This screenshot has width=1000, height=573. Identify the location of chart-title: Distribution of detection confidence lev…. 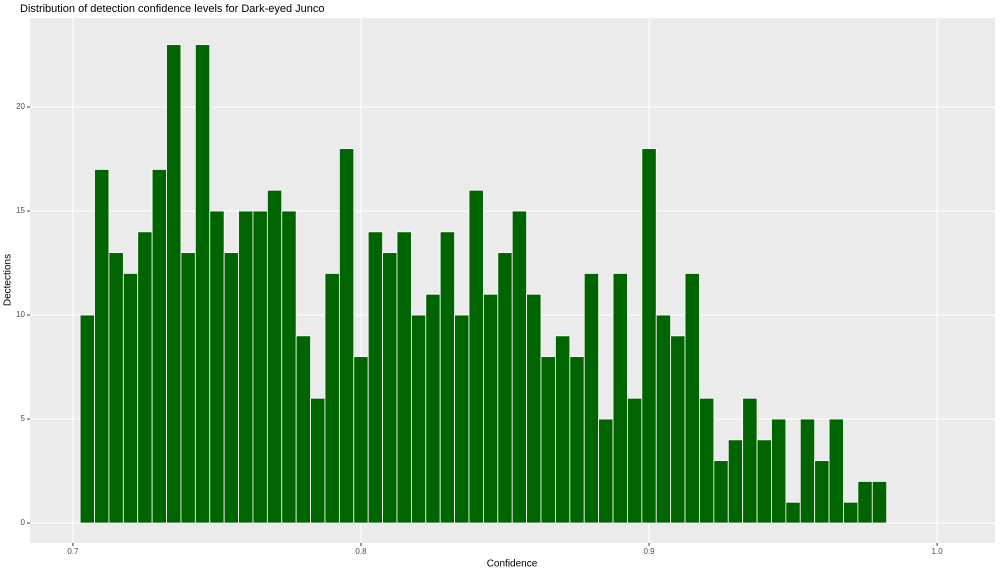
(172, 9).